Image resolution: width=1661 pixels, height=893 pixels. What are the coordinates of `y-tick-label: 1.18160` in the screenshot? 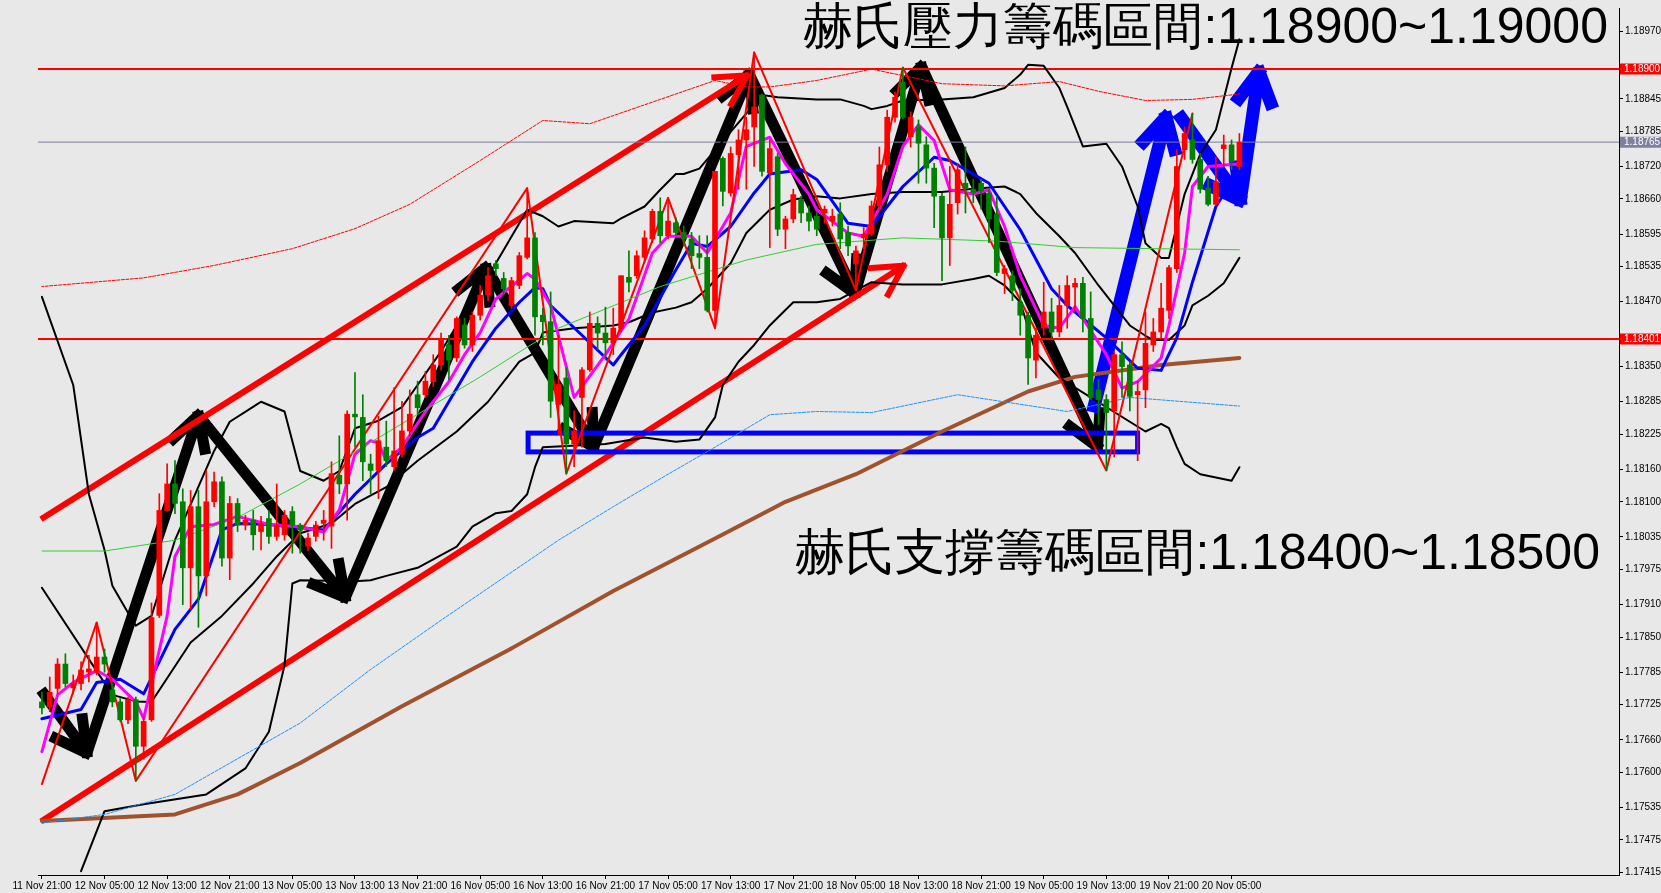 It's located at (1643, 469).